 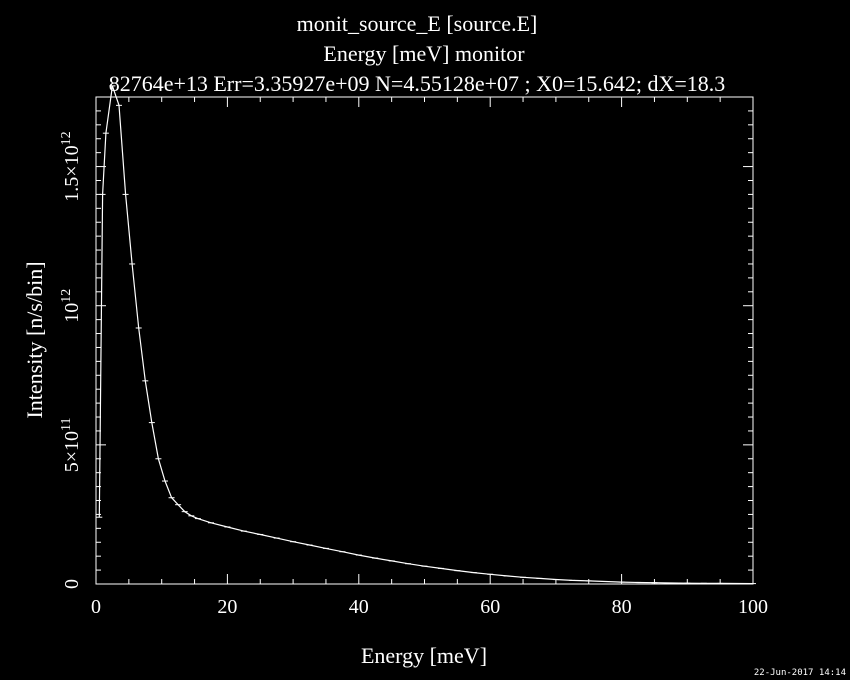 I want to click on timestamp: 22-Jun-2017 14:14, so click(x=800, y=673).